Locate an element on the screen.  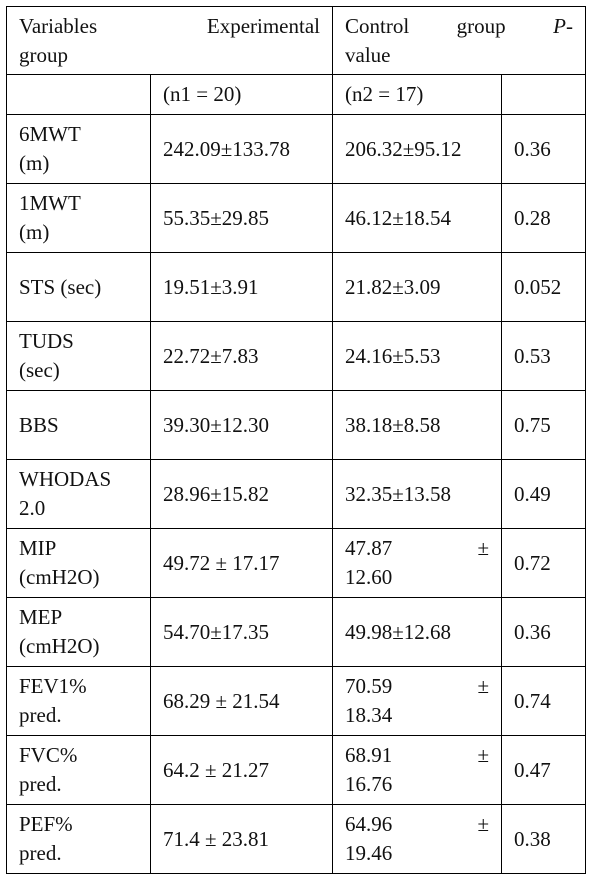
header-group-label: group is located at coordinates (43, 54).